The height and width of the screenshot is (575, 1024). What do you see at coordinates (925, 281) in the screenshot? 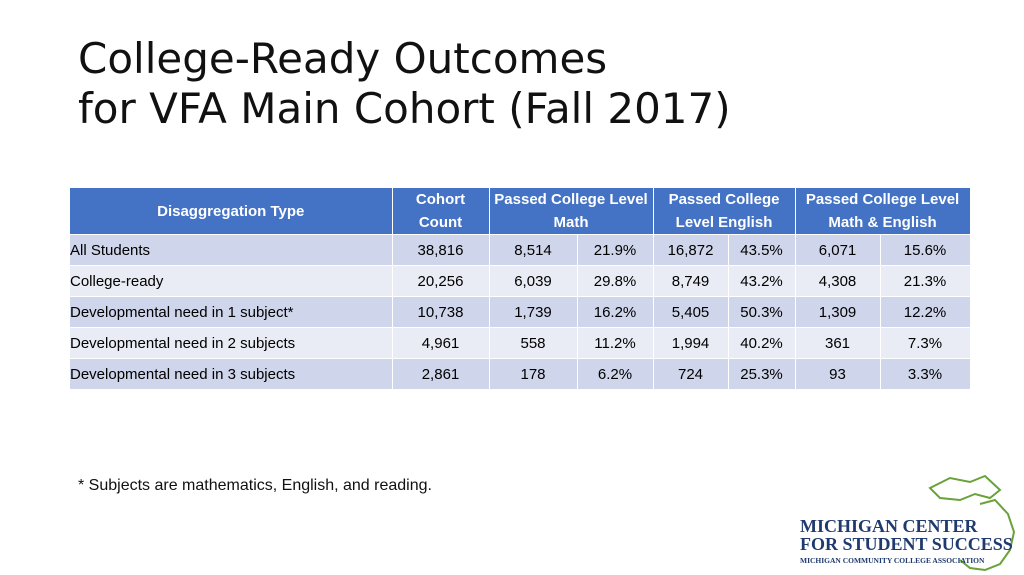
I see `table-cell: 21.3%` at bounding box center [925, 281].